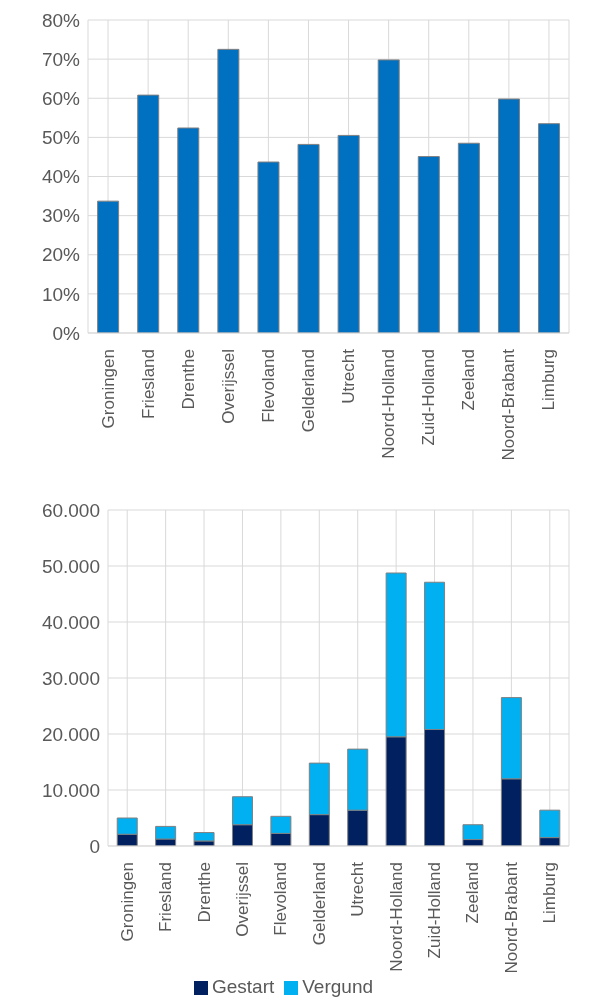 Image resolution: width=589 pixels, height=1005 pixels. Describe the element at coordinates (70, 678) in the screenshot. I see `y-tick-label: 30.000` at that location.